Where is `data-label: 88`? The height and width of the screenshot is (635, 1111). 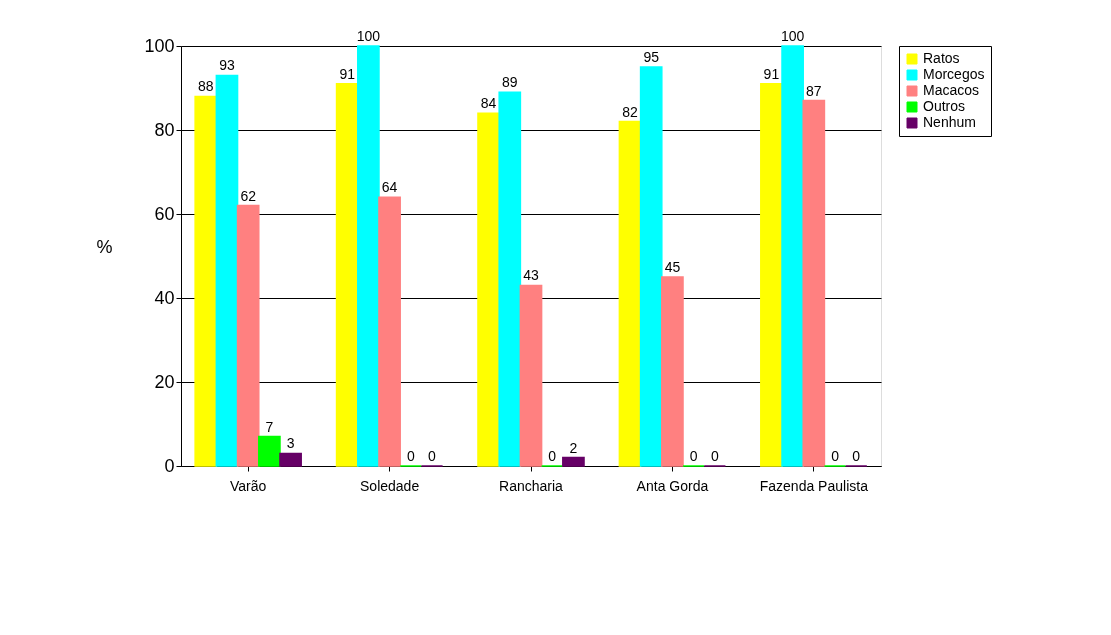
data-label: 88 is located at coordinates (205, 86).